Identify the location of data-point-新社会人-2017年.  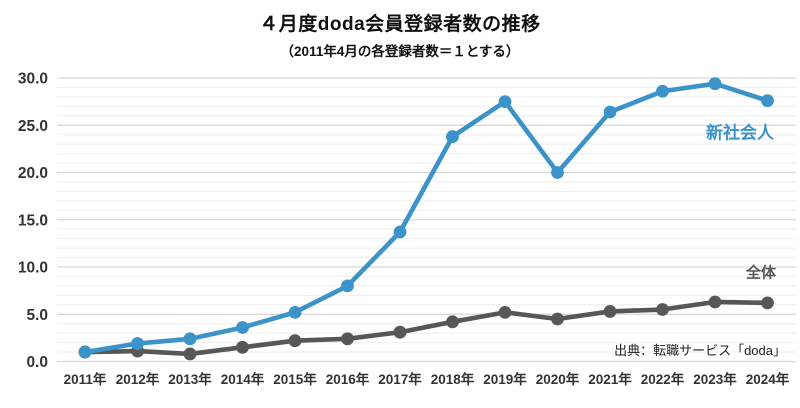
(400, 232).